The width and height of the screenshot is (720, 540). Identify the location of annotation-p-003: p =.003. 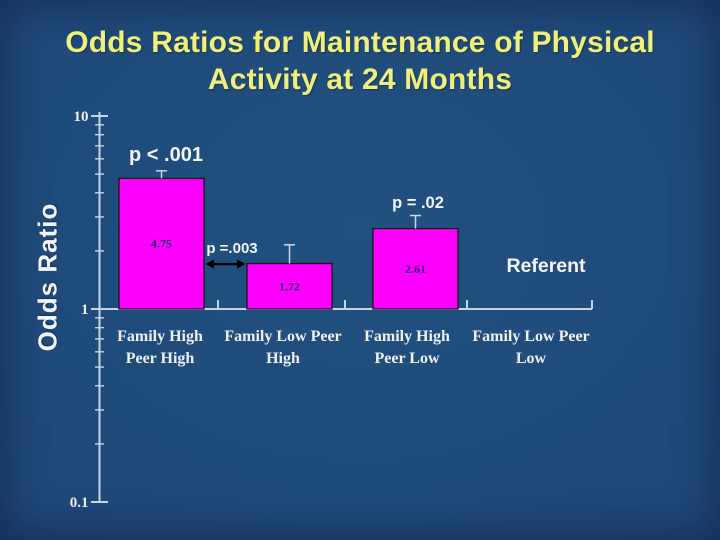
(231, 248).